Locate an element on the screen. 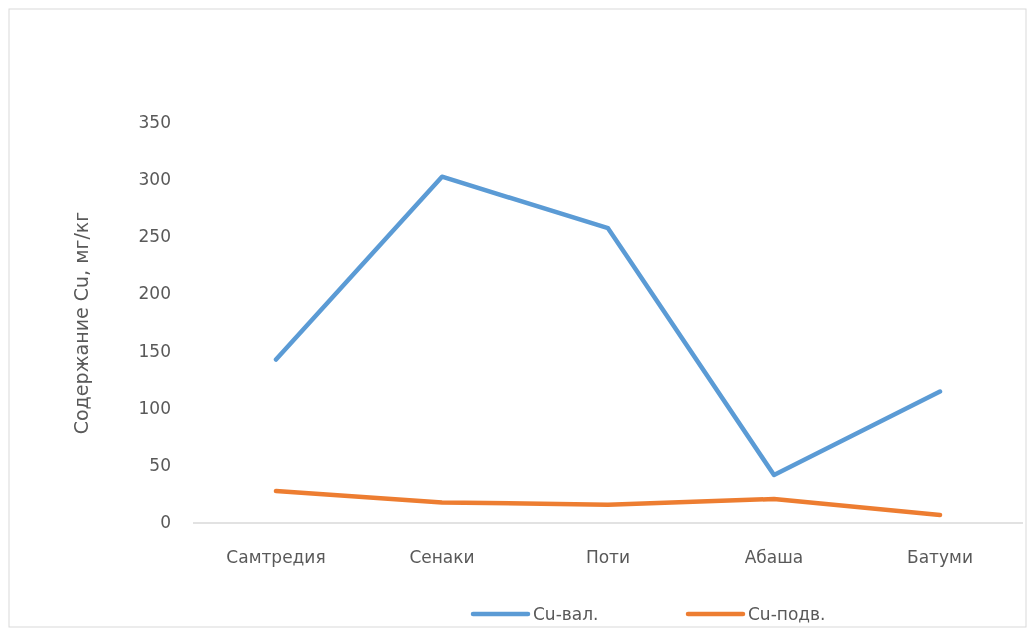 The image size is (1035, 638). x-tick-label: Батуми is located at coordinates (940, 557).